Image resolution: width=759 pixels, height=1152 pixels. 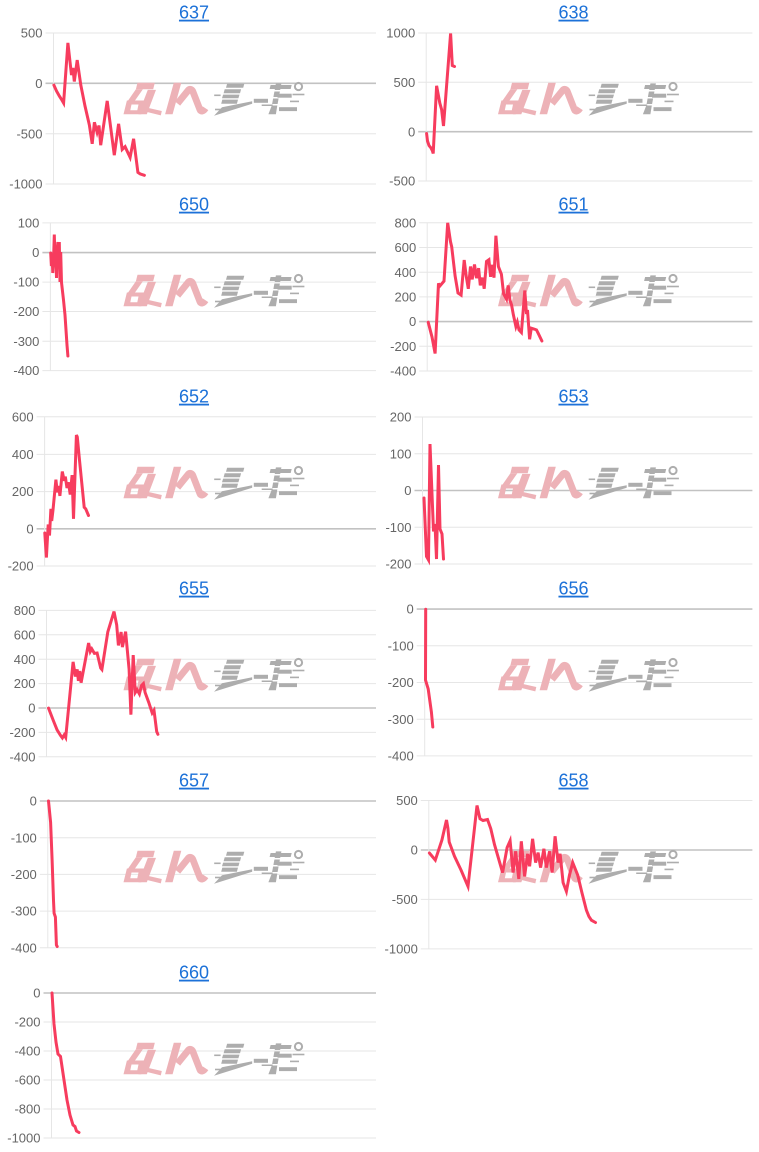 What do you see at coordinates (194, 973) in the screenshot?
I see `svg-text: 660` at bounding box center [194, 973].